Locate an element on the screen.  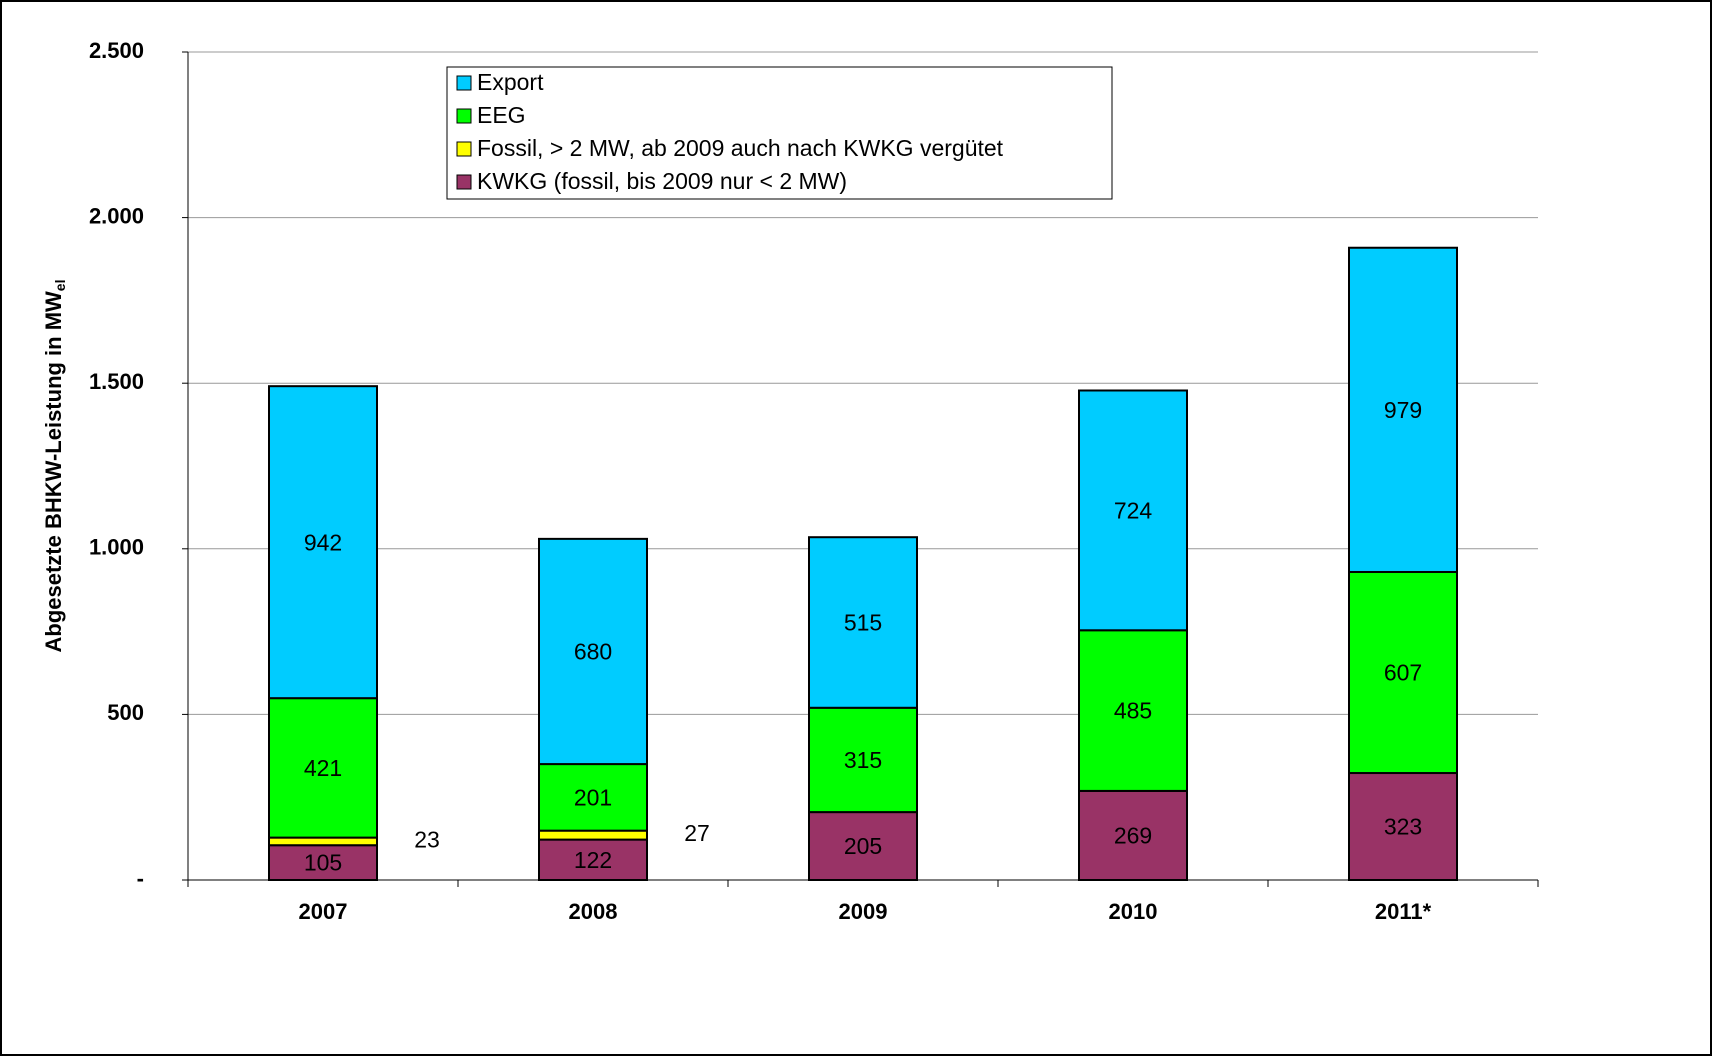
data-label: 323 is located at coordinates (1403, 827).